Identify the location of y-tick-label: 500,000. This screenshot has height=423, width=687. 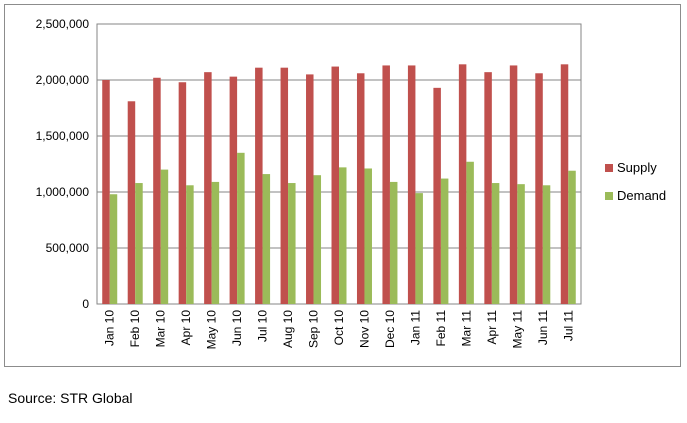
(68, 248).